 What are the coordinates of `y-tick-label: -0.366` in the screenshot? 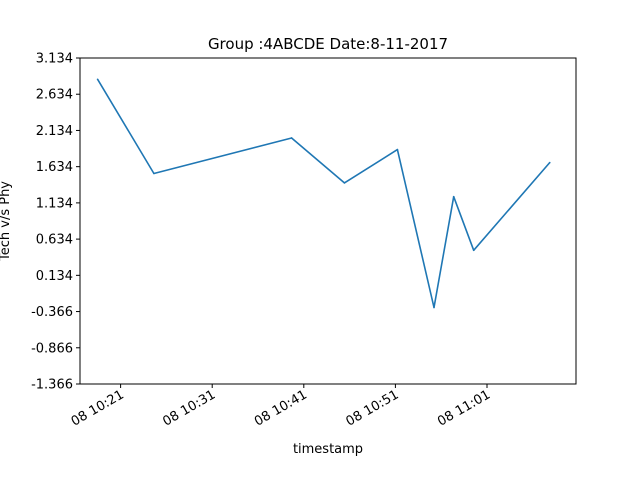 It's located at (52, 312).